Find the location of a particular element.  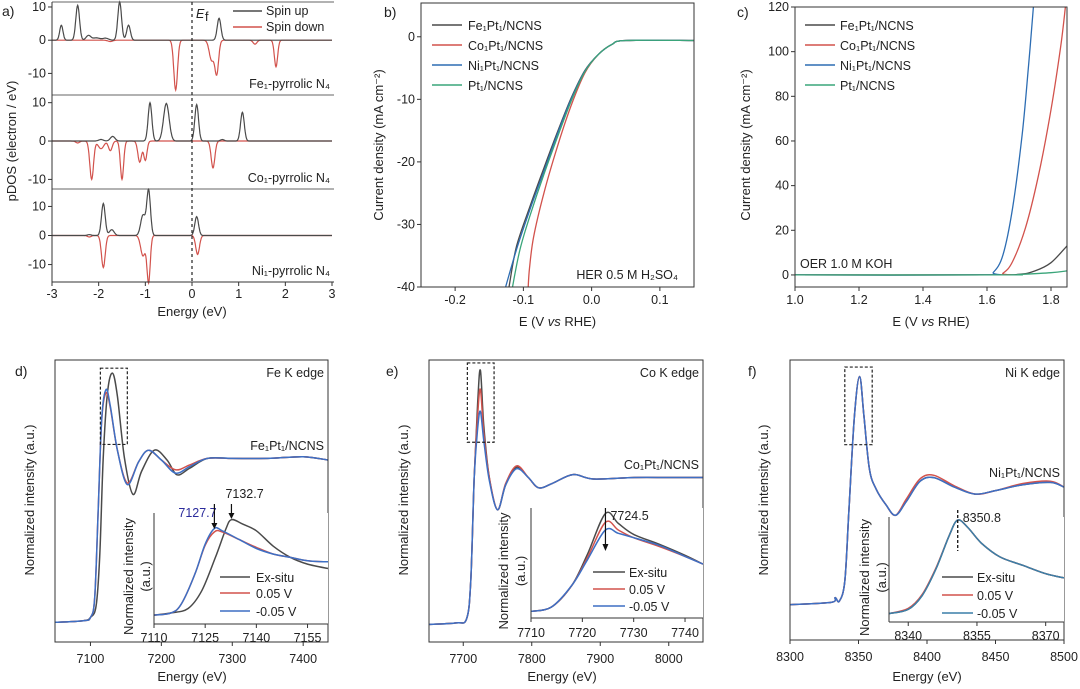

d-x-tick-label: 7200 is located at coordinates (161, 659).